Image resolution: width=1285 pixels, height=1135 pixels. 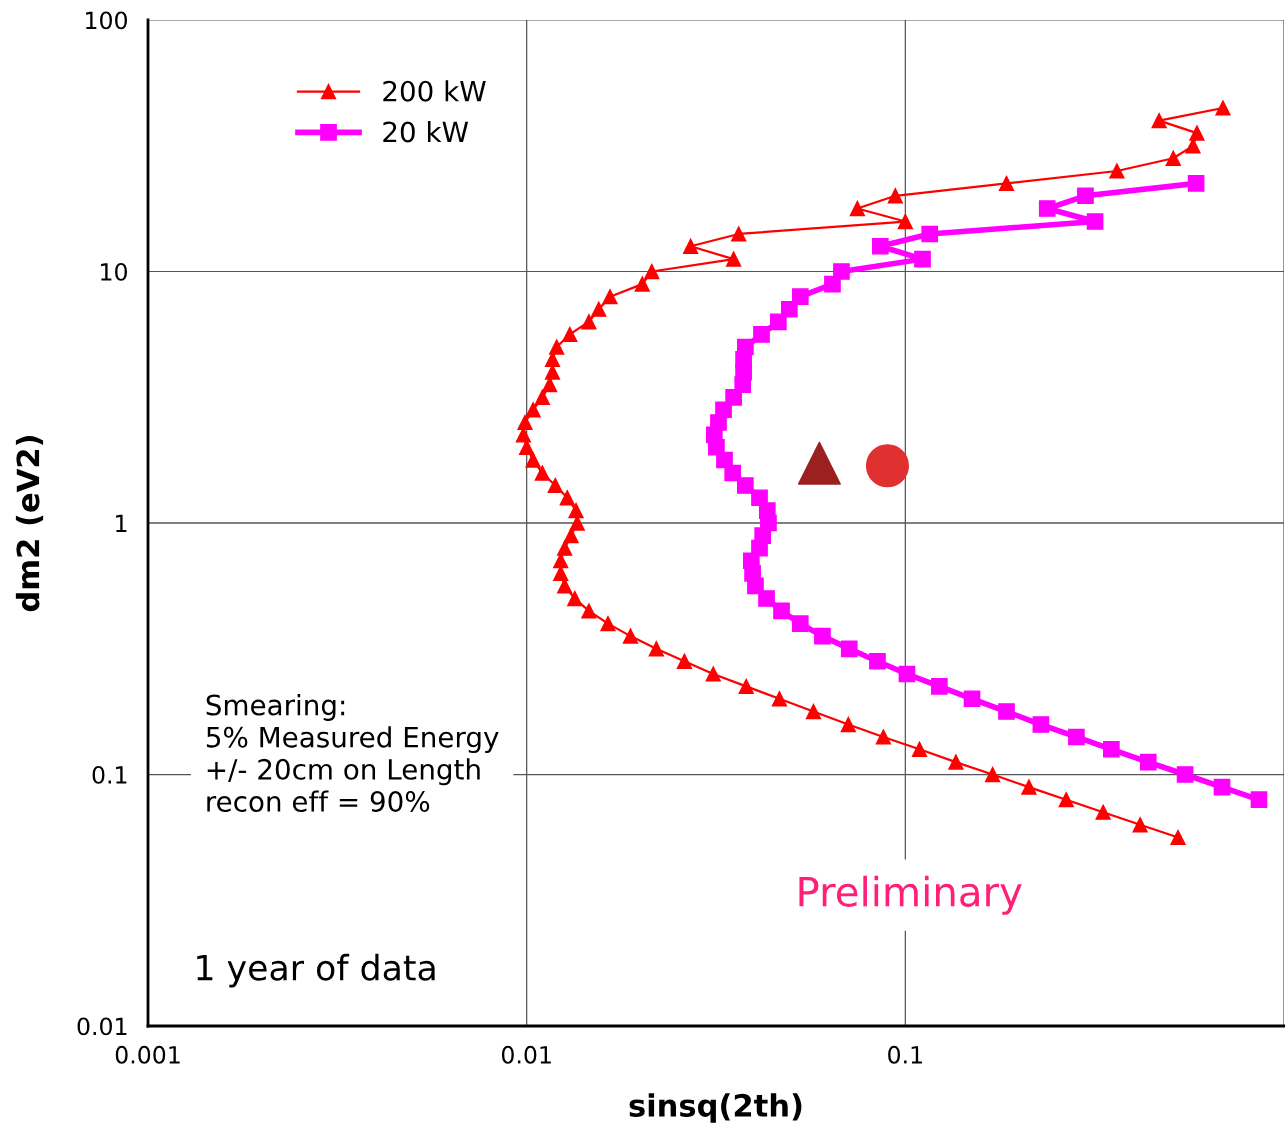 I want to click on x-tick-label: 0.001, so click(x=147, y=1054).